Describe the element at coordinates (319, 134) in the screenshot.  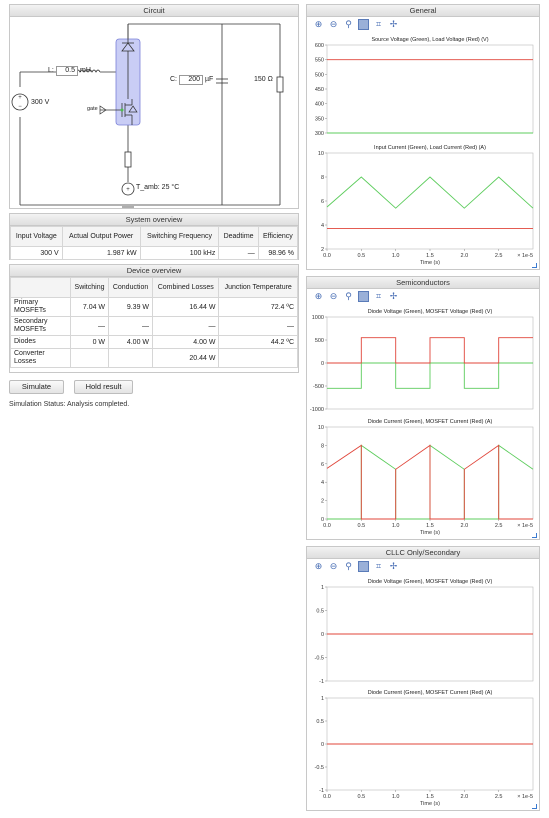
I see `y-tick-label: 300` at that location.